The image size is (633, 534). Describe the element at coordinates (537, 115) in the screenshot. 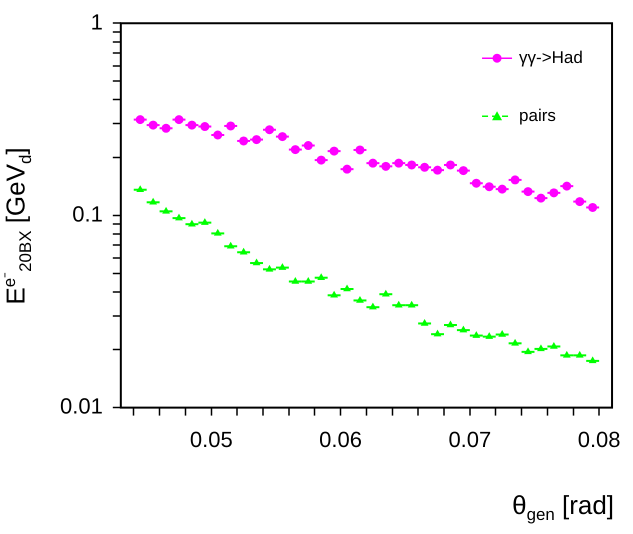

I see `legend-label: pairs` at that location.